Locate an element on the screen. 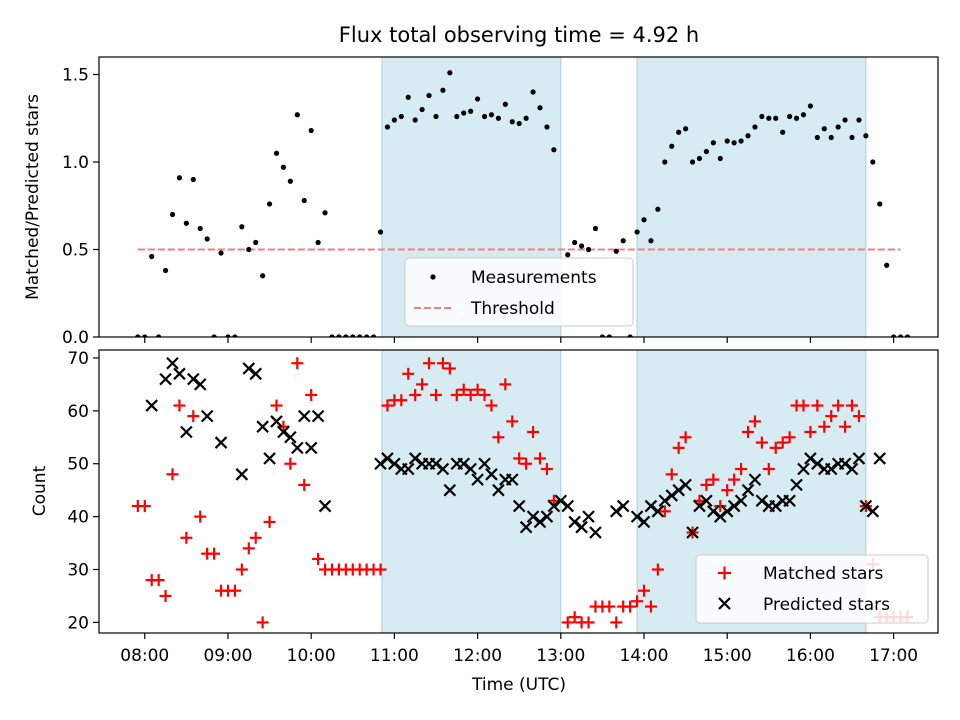  x-tick-label: 15:00 is located at coordinates (727, 656).